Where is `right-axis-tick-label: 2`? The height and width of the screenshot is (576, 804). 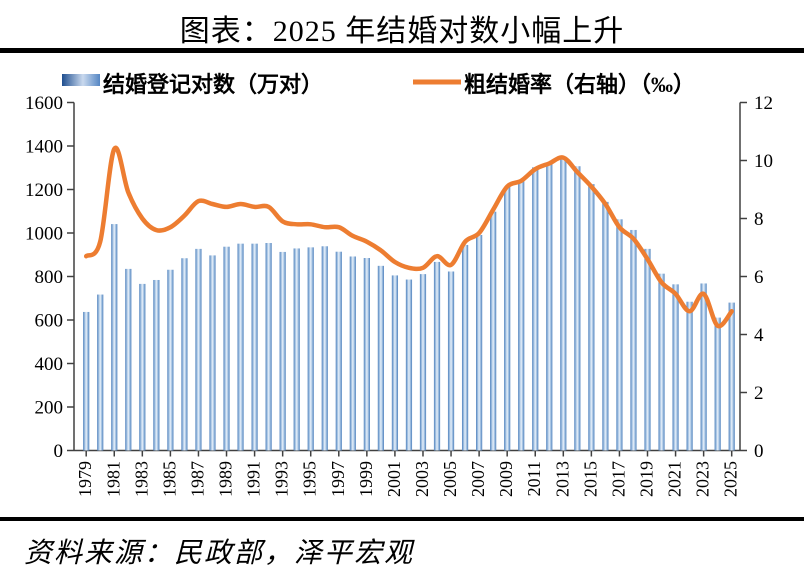
right-axis-tick-label: 2 is located at coordinates (759, 393).